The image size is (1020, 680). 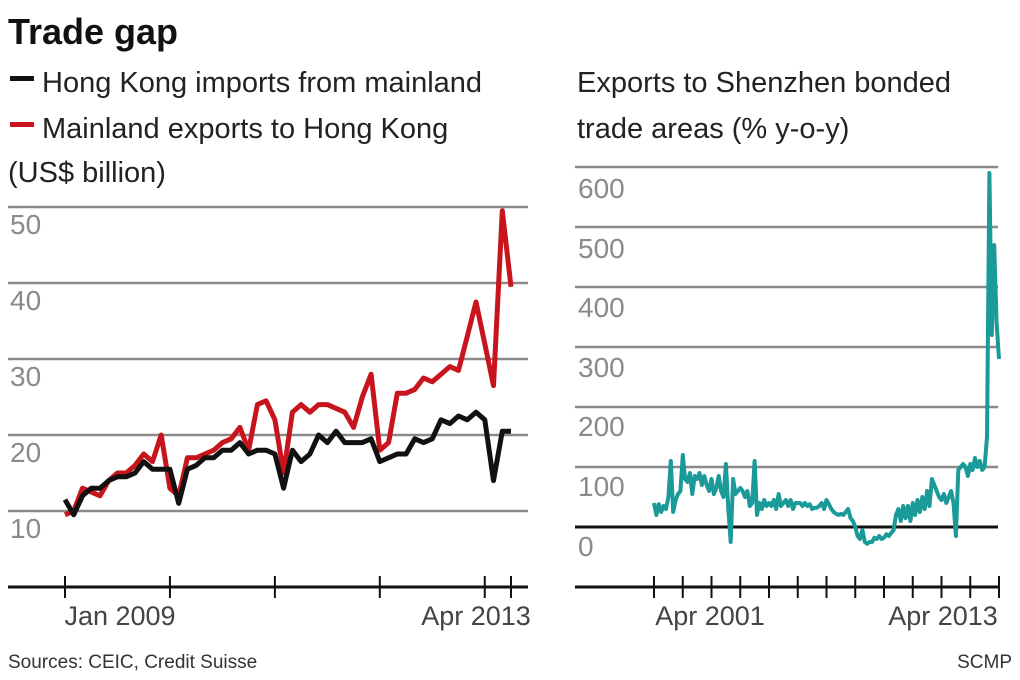 I want to click on right-x-label-end: Apr 2013, so click(x=943, y=616).